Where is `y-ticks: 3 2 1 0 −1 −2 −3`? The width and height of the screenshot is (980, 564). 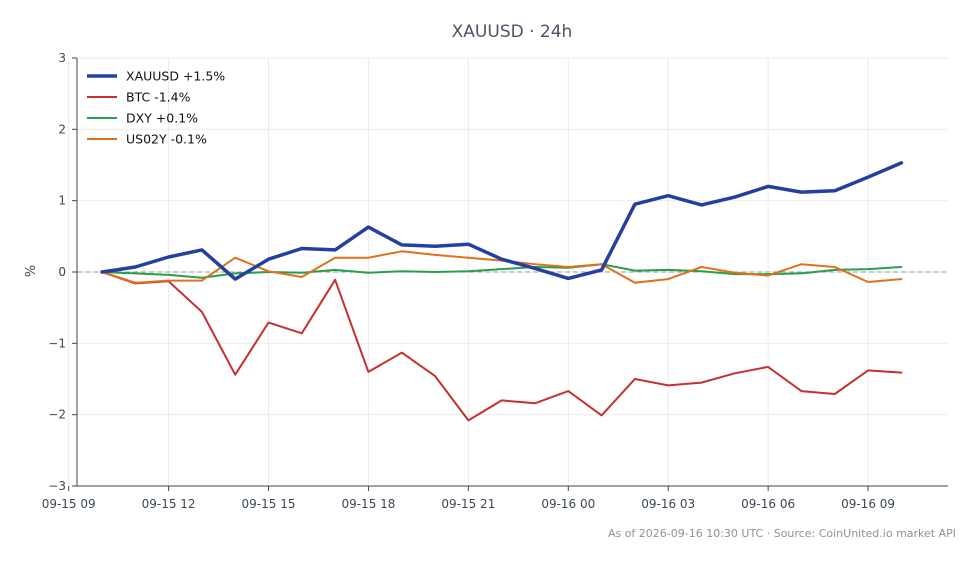
y-ticks: 3 2 1 0 −1 −2 −3 is located at coordinates (62, 272).